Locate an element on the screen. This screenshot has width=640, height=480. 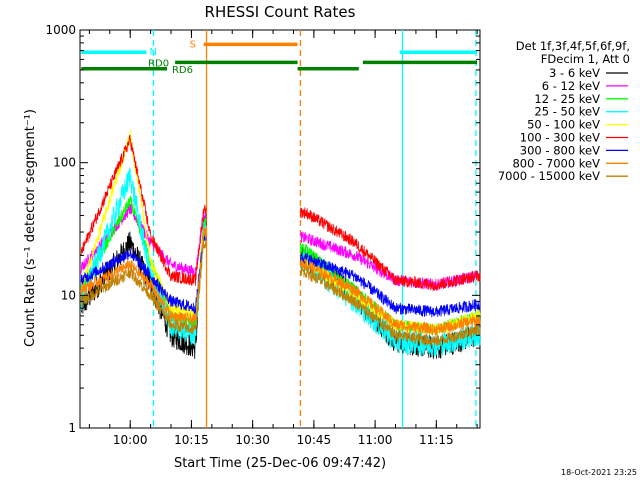
legend-label-6: 300 - 800 keV is located at coordinates (560, 150).